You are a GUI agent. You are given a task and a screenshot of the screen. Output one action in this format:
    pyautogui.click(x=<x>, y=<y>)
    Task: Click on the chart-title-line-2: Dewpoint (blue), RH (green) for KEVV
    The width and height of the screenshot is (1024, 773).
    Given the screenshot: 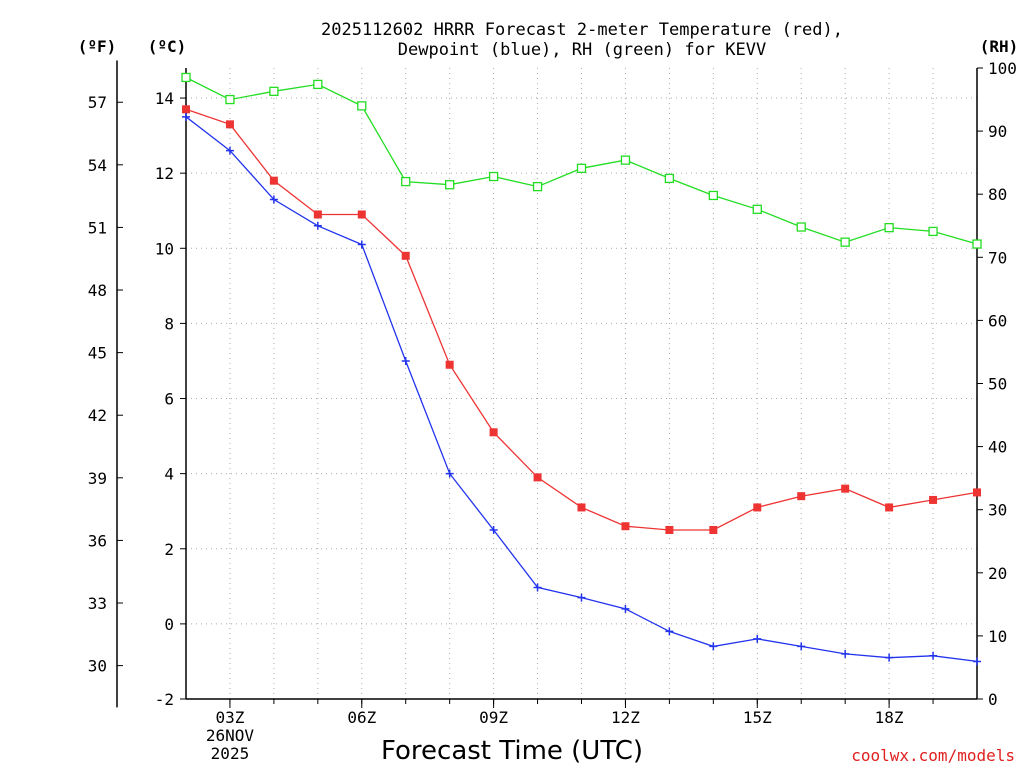 What is the action you would take?
    pyautogui.click(x=582, y=50)
    